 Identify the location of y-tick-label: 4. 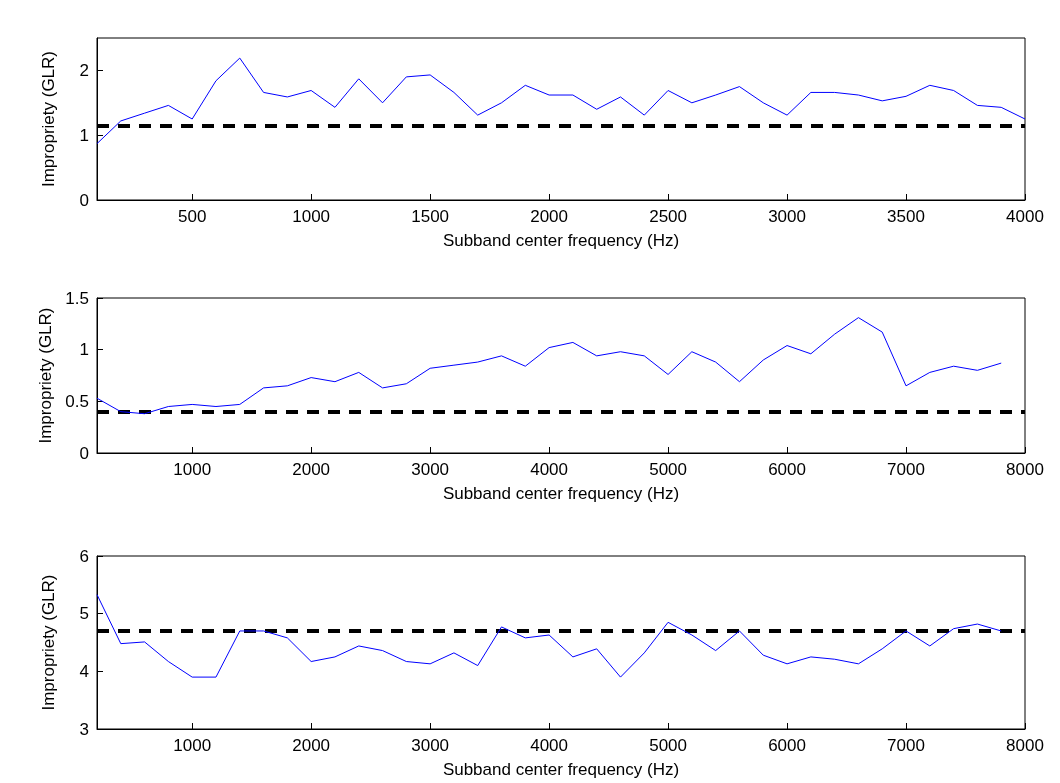
(84, 671).